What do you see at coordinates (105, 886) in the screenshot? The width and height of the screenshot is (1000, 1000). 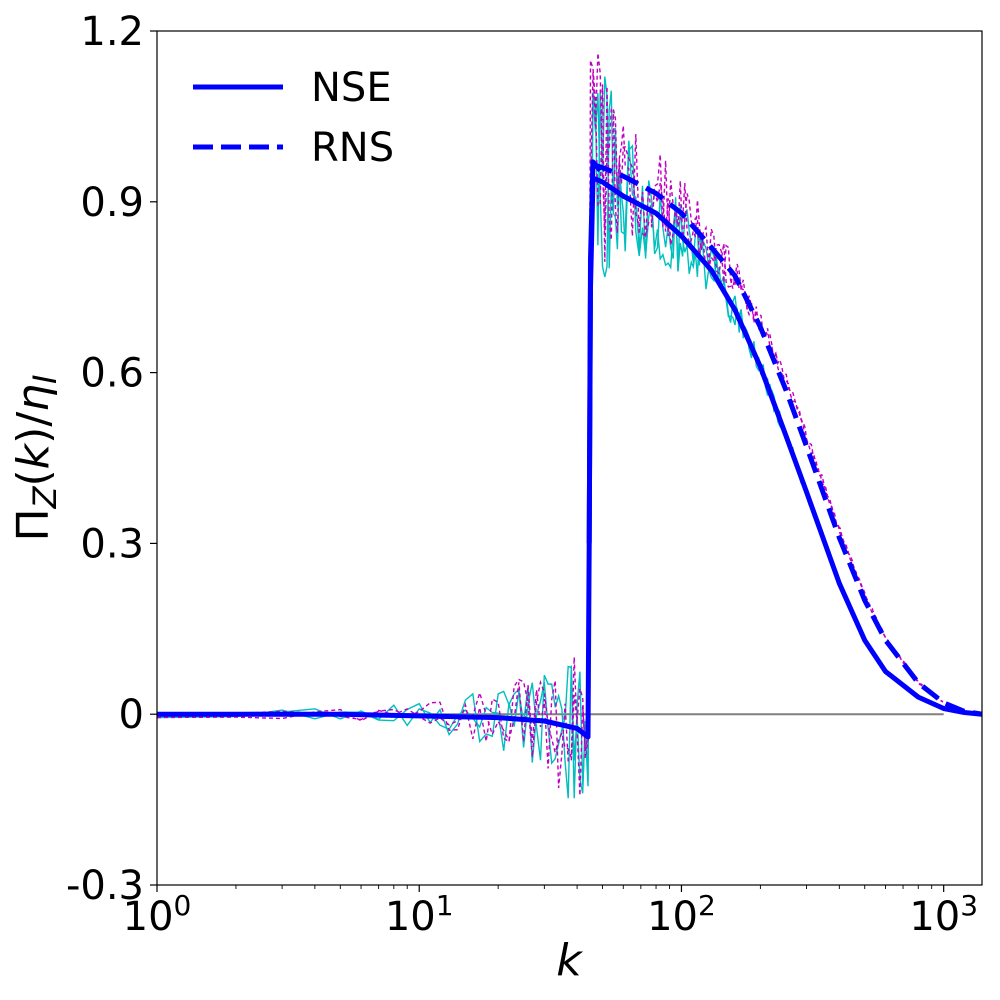 I see `y-tick-label: -0.3` at bounding box center [105, 886].